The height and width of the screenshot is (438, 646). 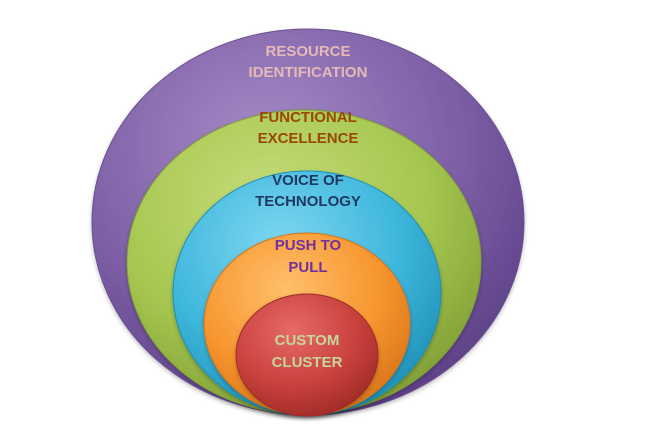 What do you see at coordinates (307, 267) in the screenshot?
I see `layer-4-label-line-2: PULL` at bounding box center [307, 267].